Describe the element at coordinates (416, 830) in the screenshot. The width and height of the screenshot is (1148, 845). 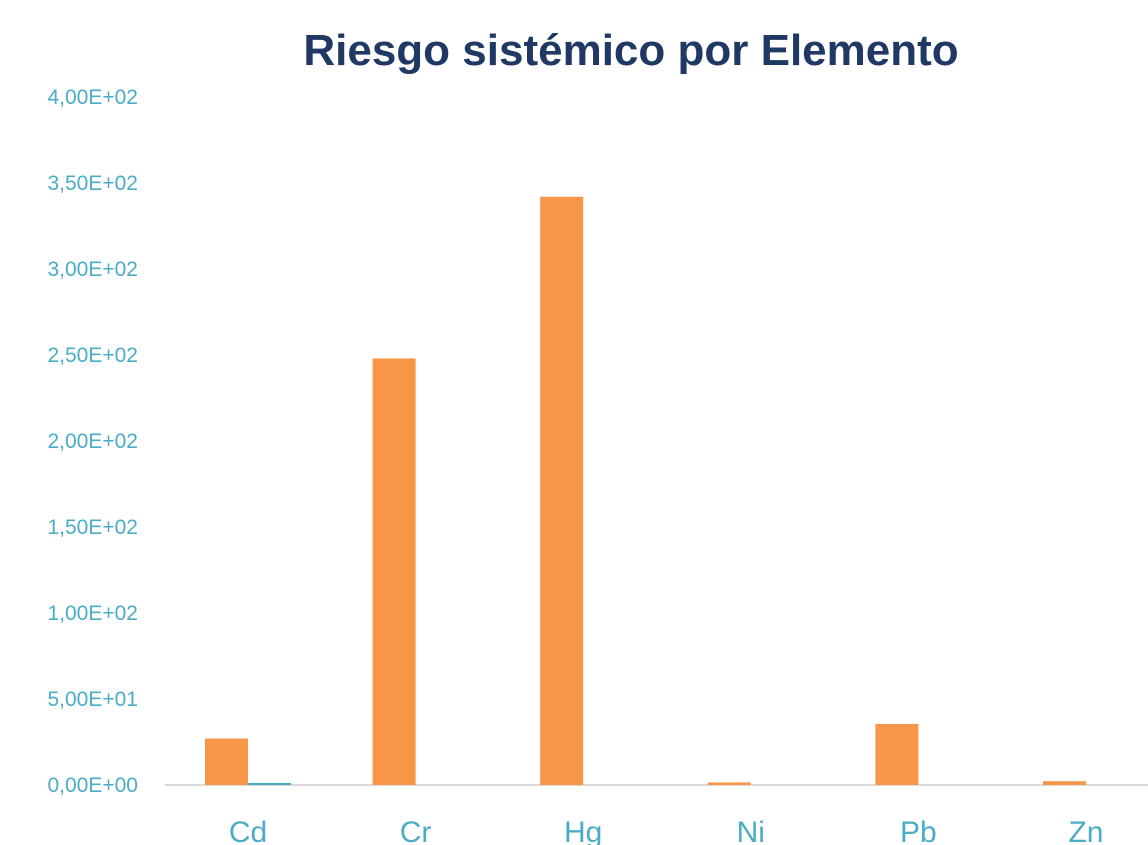
I see `x-tick-label: Cr` at that location.